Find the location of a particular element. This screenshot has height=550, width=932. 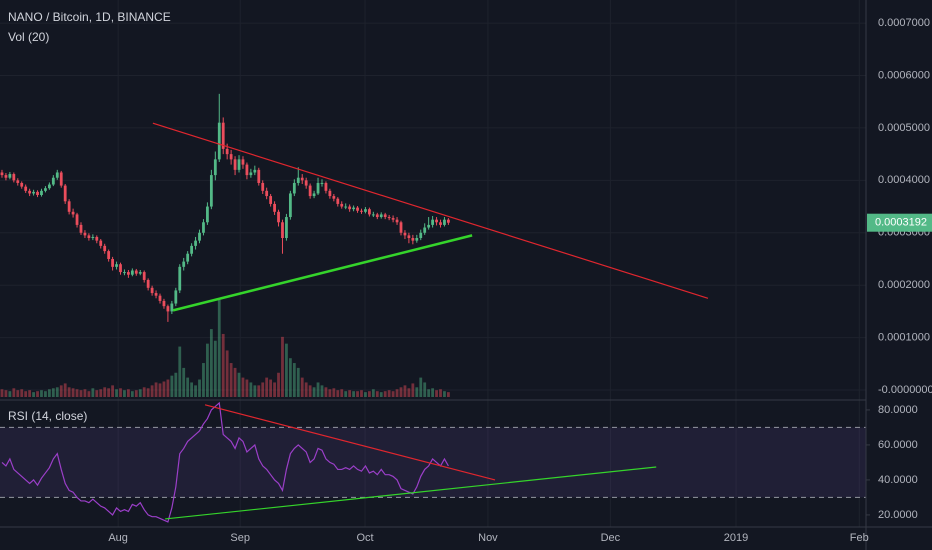

trendline is located at coordinates (350, 442).